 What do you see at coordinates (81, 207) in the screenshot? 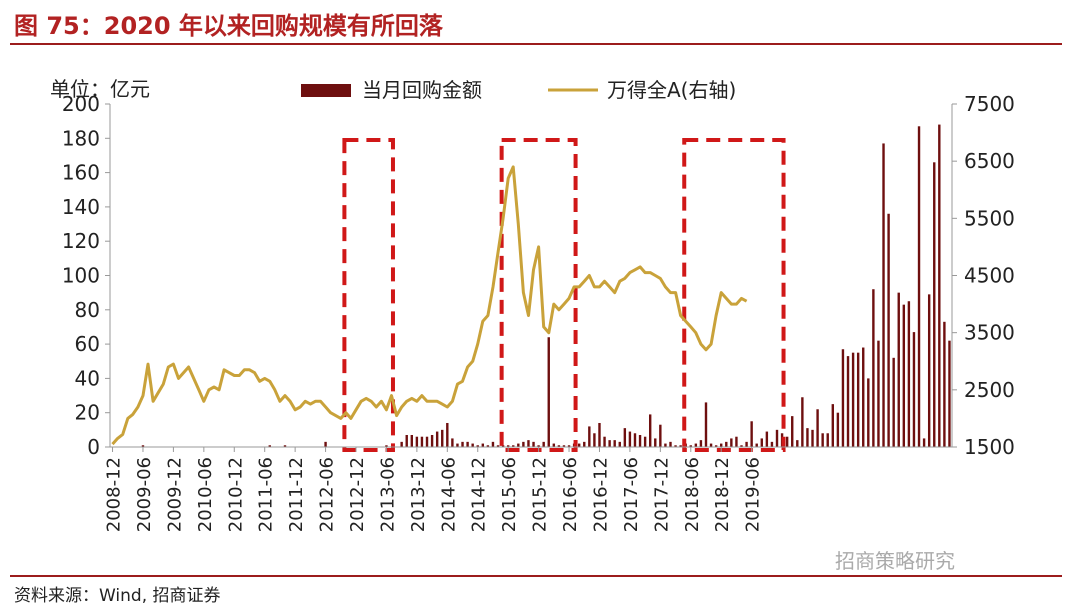
I see `y-left-tick-label: 140` at bounding box center [81, 207].